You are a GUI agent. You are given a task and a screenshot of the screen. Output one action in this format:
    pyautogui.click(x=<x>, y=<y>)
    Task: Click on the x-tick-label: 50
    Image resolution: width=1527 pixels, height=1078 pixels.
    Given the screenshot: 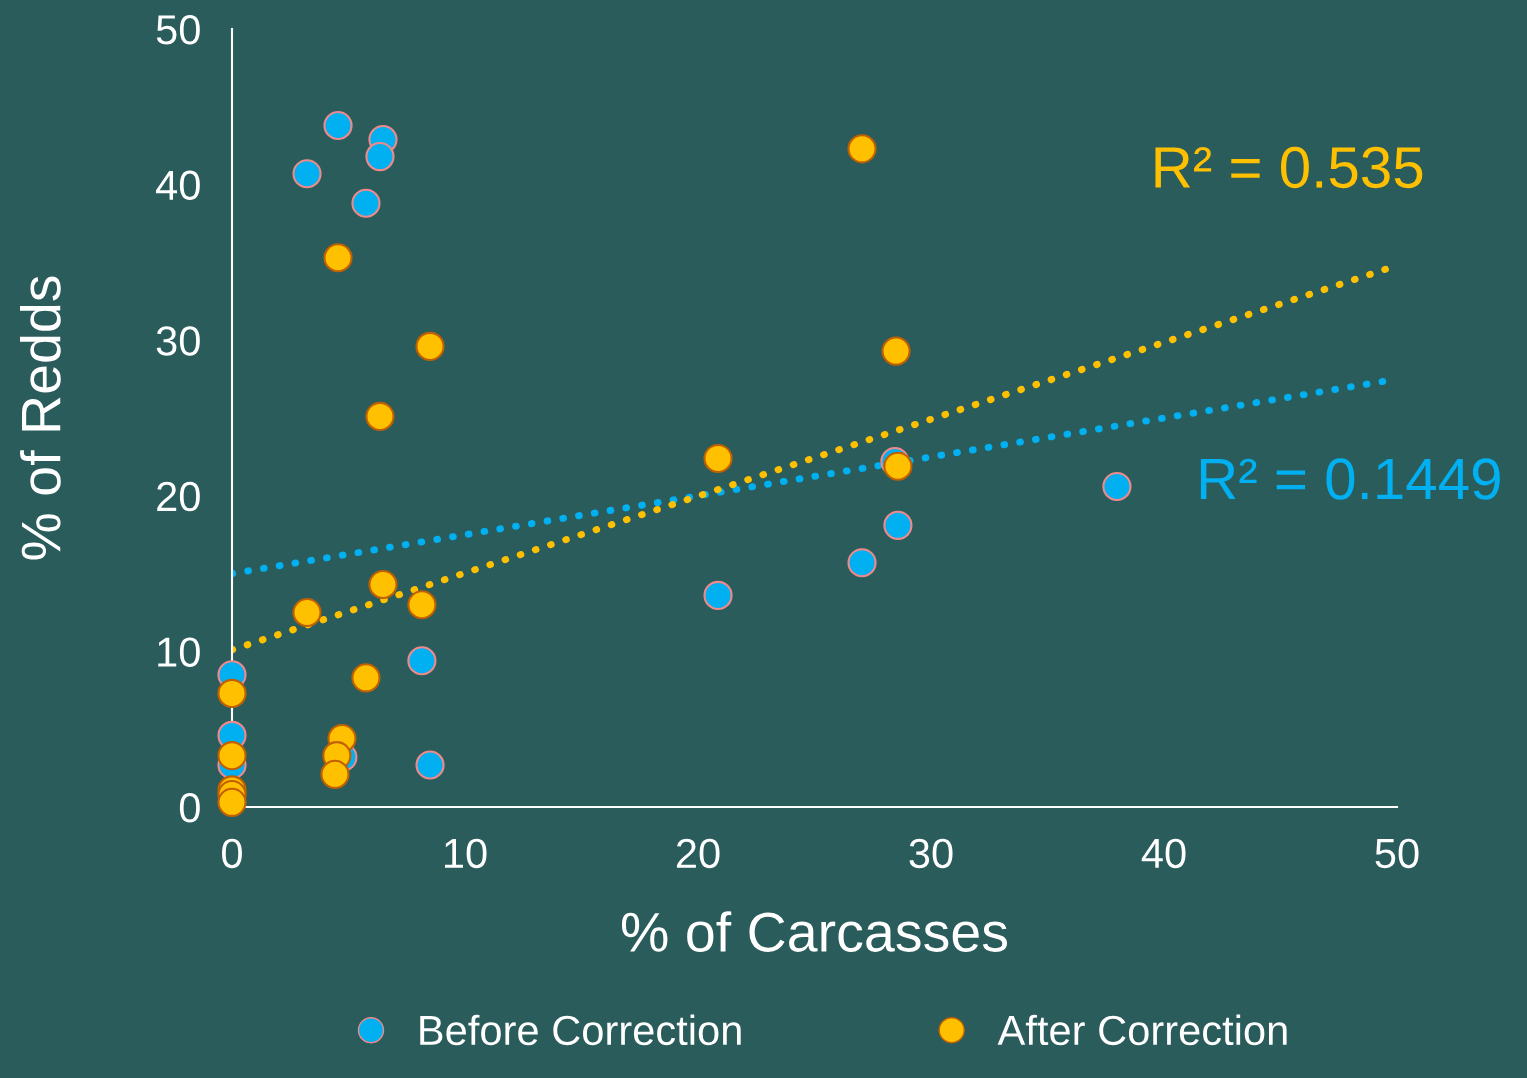 What is the action you would take?
    pyautogui.click(x=1397, y=853)
    